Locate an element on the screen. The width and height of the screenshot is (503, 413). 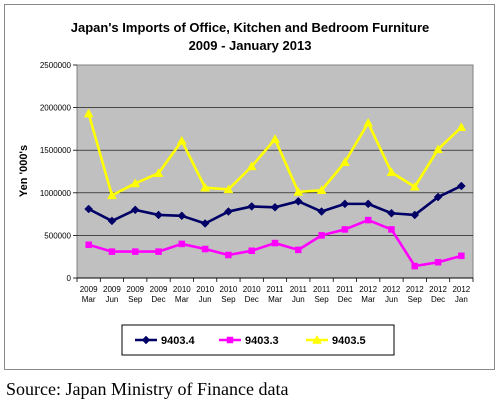
y-tick-label: 2500000 is located at coordinates (56, 65).